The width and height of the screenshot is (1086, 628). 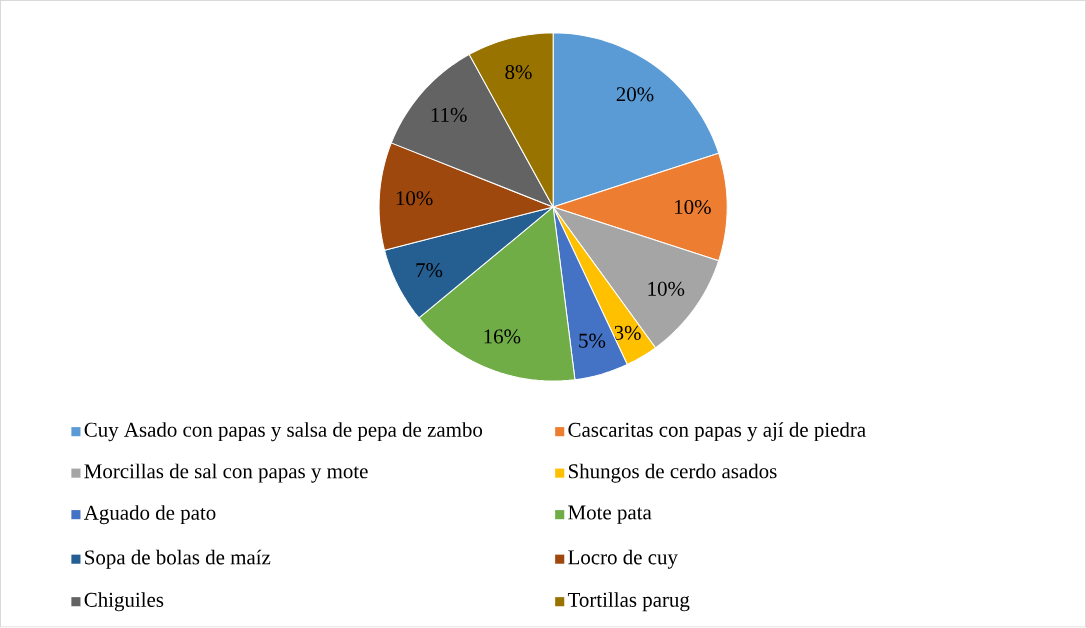 I want to click on data-label: 5%, so click(x=592, y=341).